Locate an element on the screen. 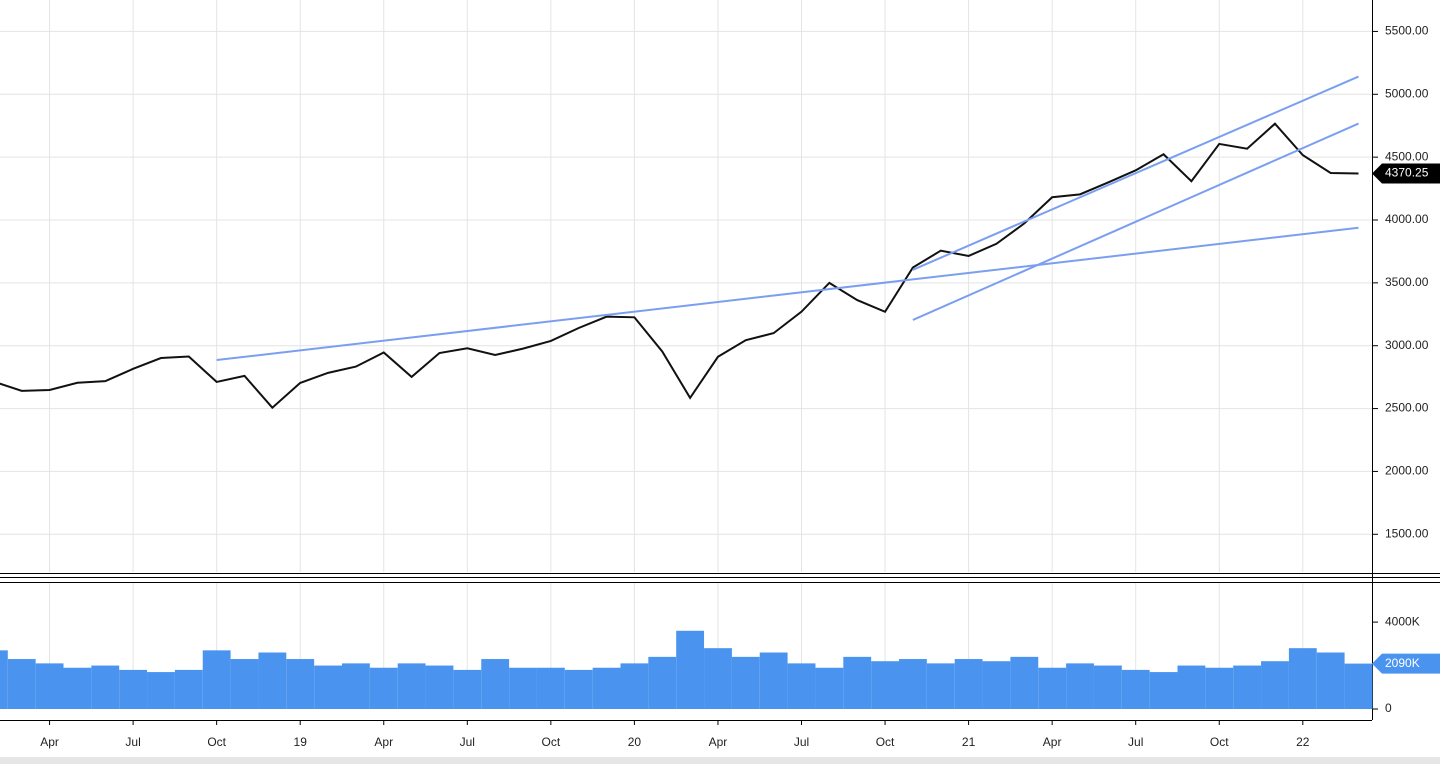 This screenshot has height=769, width=1440. y2-tick-label: 0 is located at coordinates (1388, 708).